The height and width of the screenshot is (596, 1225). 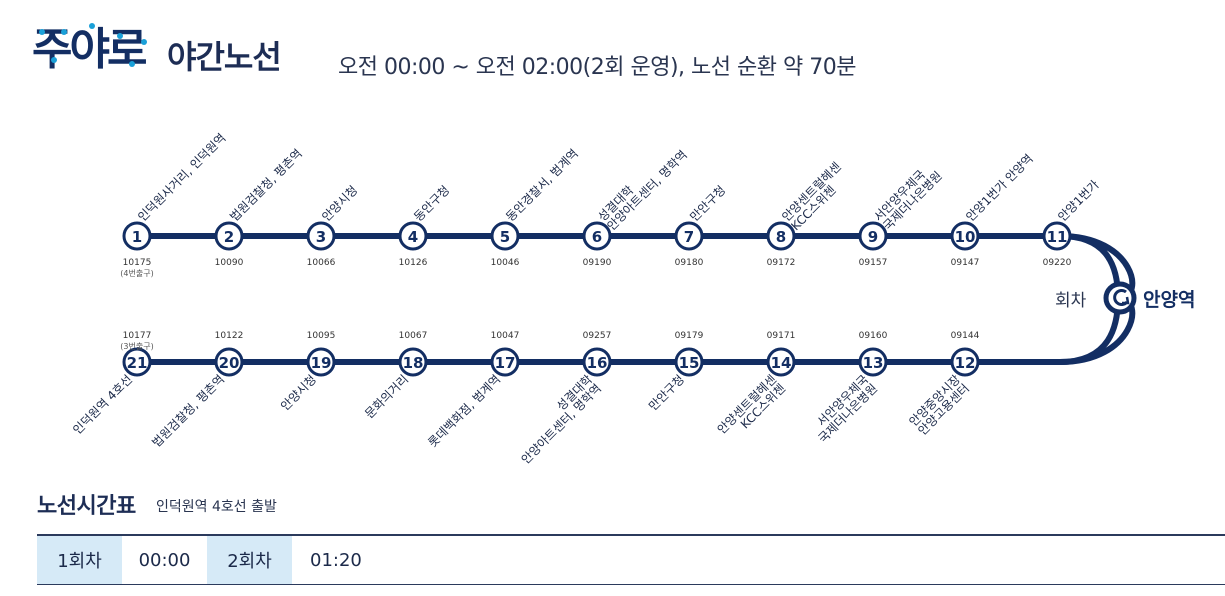 What do you see at coordinates (321, 263) in the screenshot?
I see `station-code: 10066` at bounding box center [321, 263].